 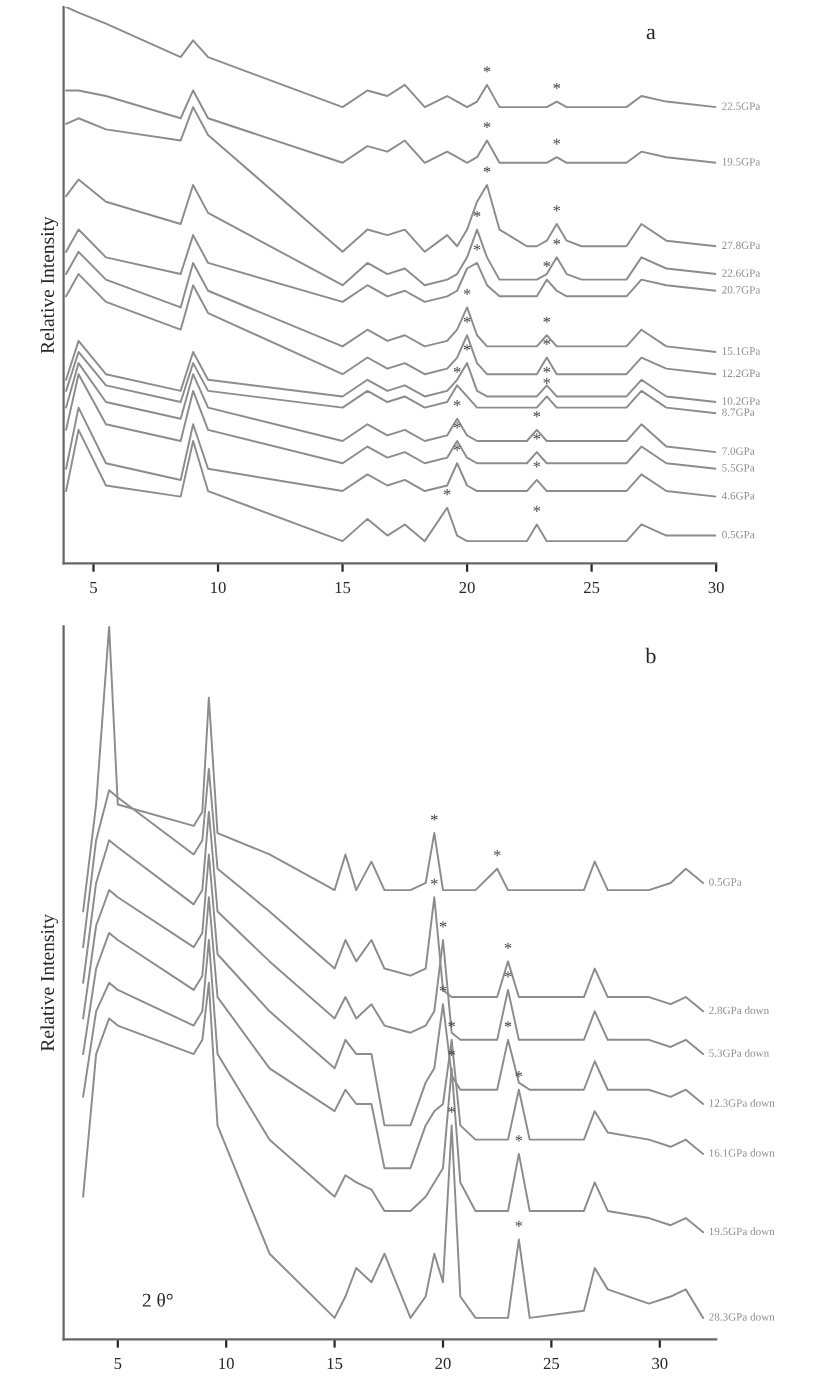 What do you see at coordinates (157, 1300) in the screenshot?
I see `x-axis-title: 2 θ°` at bounding box center [157, 1300].